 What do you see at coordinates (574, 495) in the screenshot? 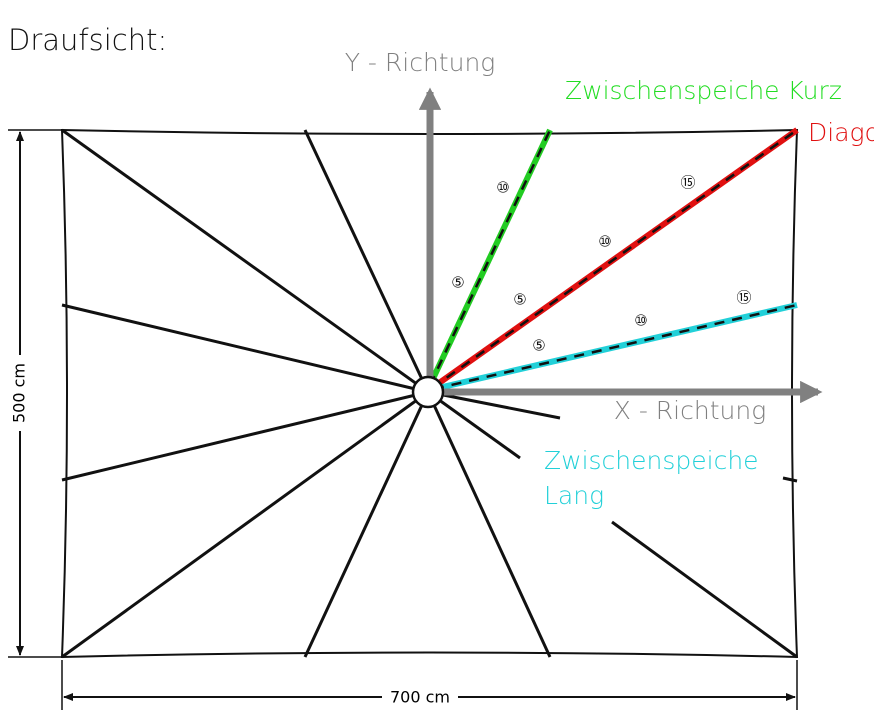
I see `long-spoke-label: Lang` at bounding box center [574, 495].